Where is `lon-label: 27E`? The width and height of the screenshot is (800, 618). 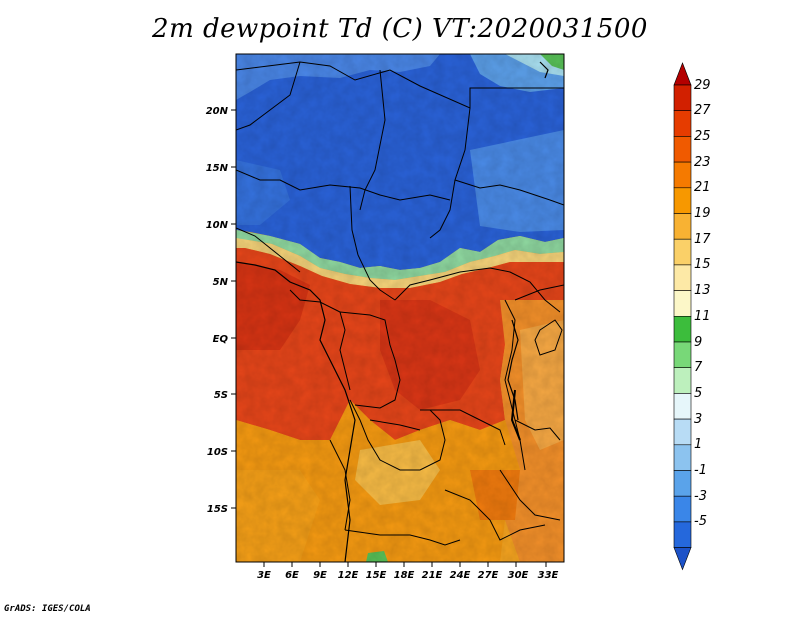
lon-label: 27E is located at coordinates (488, 575).